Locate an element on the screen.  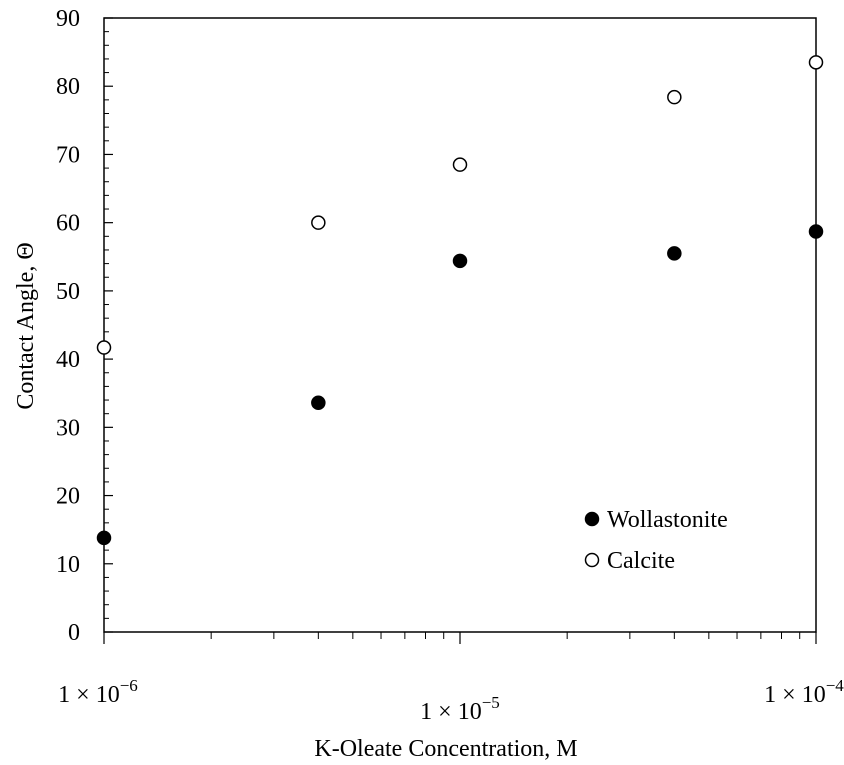
y-tick-label: 20 is located at coordinates (68, 497).